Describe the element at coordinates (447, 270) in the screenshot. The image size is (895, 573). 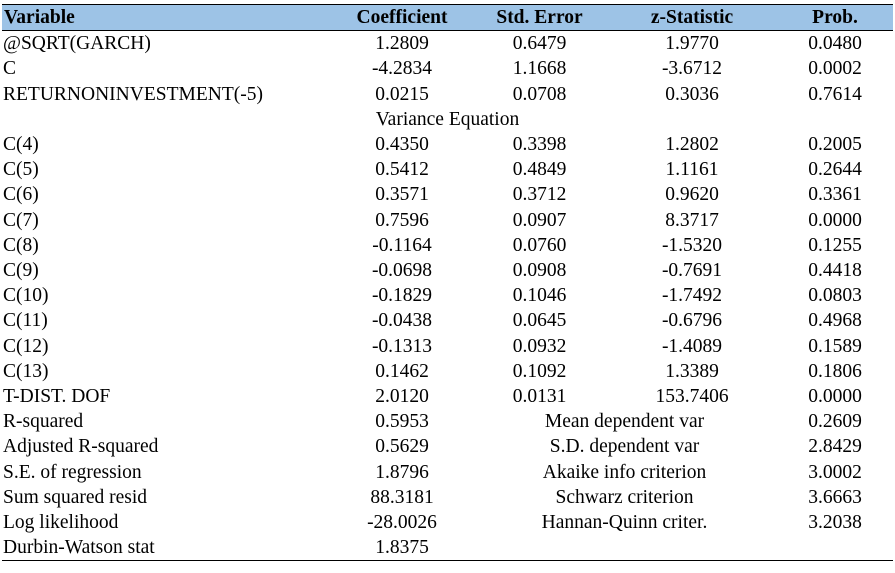
I see `table-row: C(9) -0.0698 0.0908 -0.7691 0.4418` at that location.